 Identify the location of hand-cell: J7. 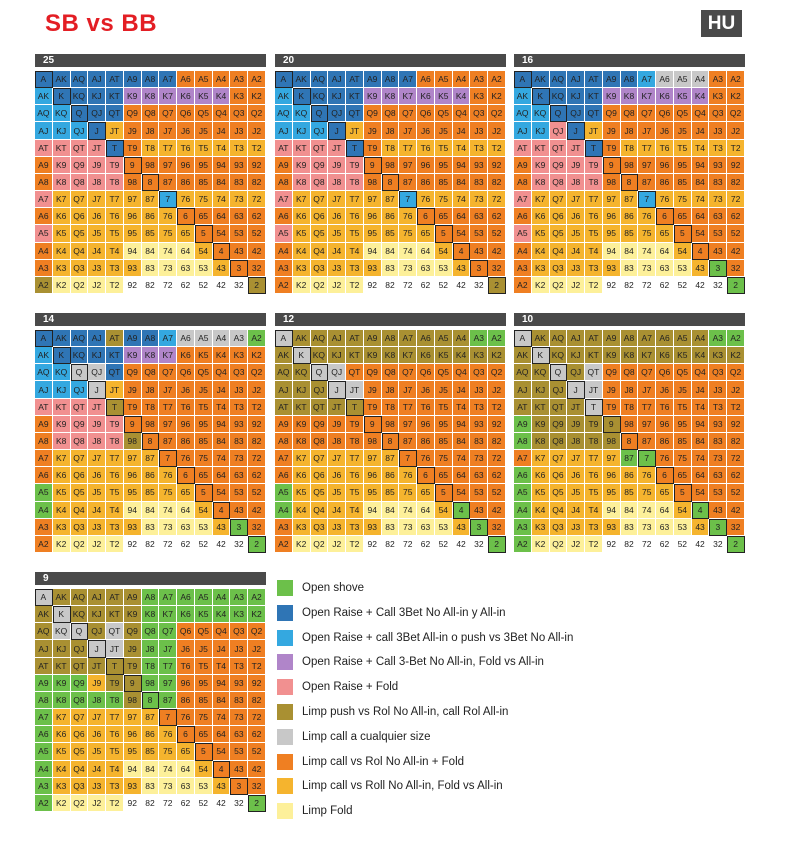
(337, 200).